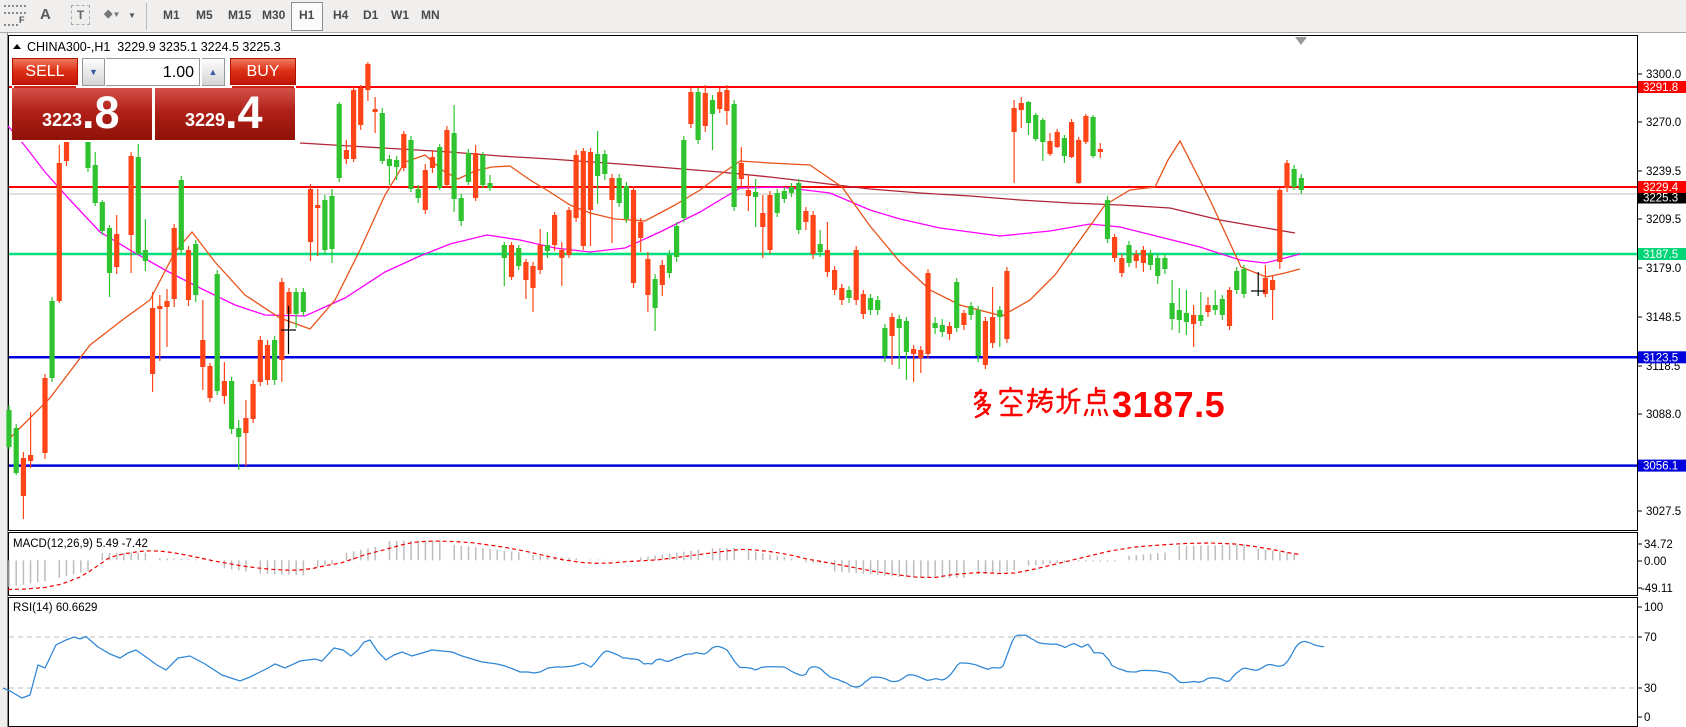  Describe the element at coordinates (55, 608) in the screenshot. I see `svg-text: RSI(14) 60.6629` at that location.